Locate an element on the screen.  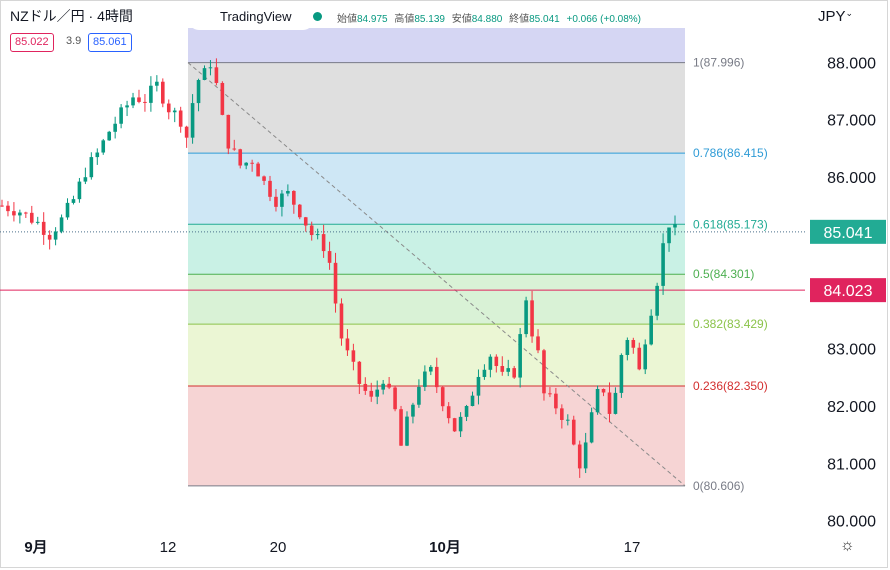
currency-dropdown: JPY⌄ is located at coordinates (835, 16).